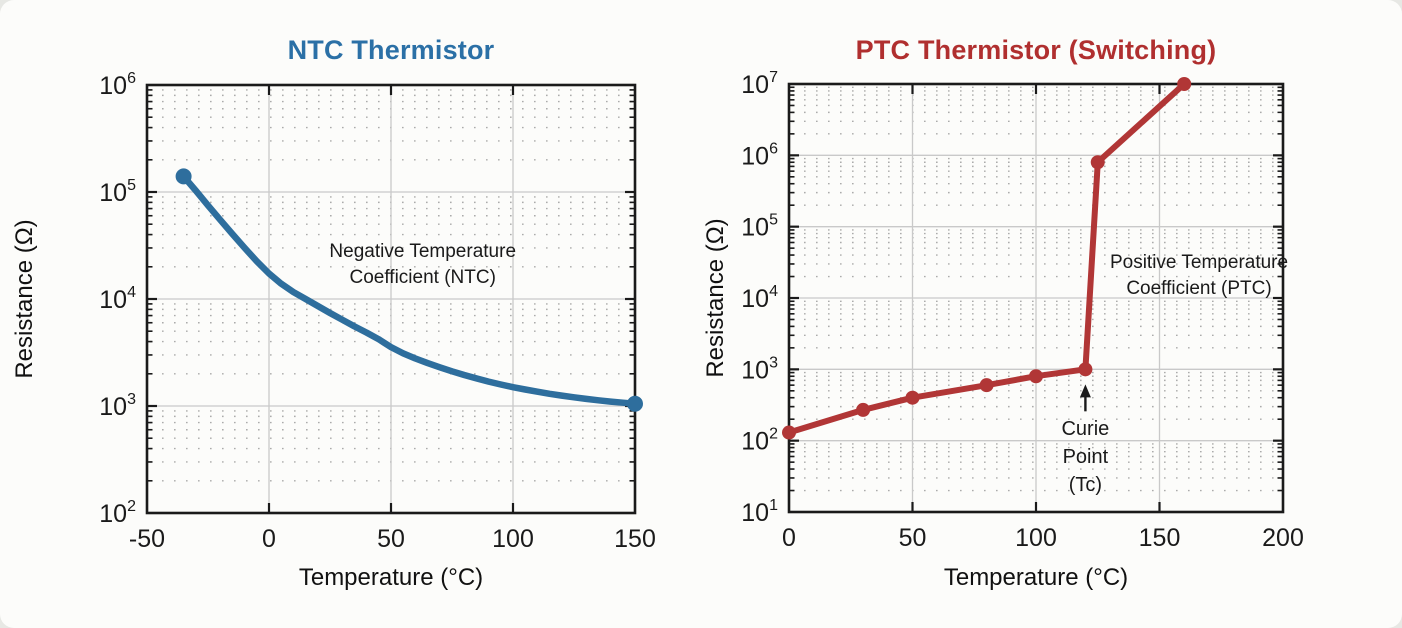 The image size is (1402, 628). Describe the element at coordinates (759, 512) in the screenshot. I see `y-tick-label: 10¹` at that location.